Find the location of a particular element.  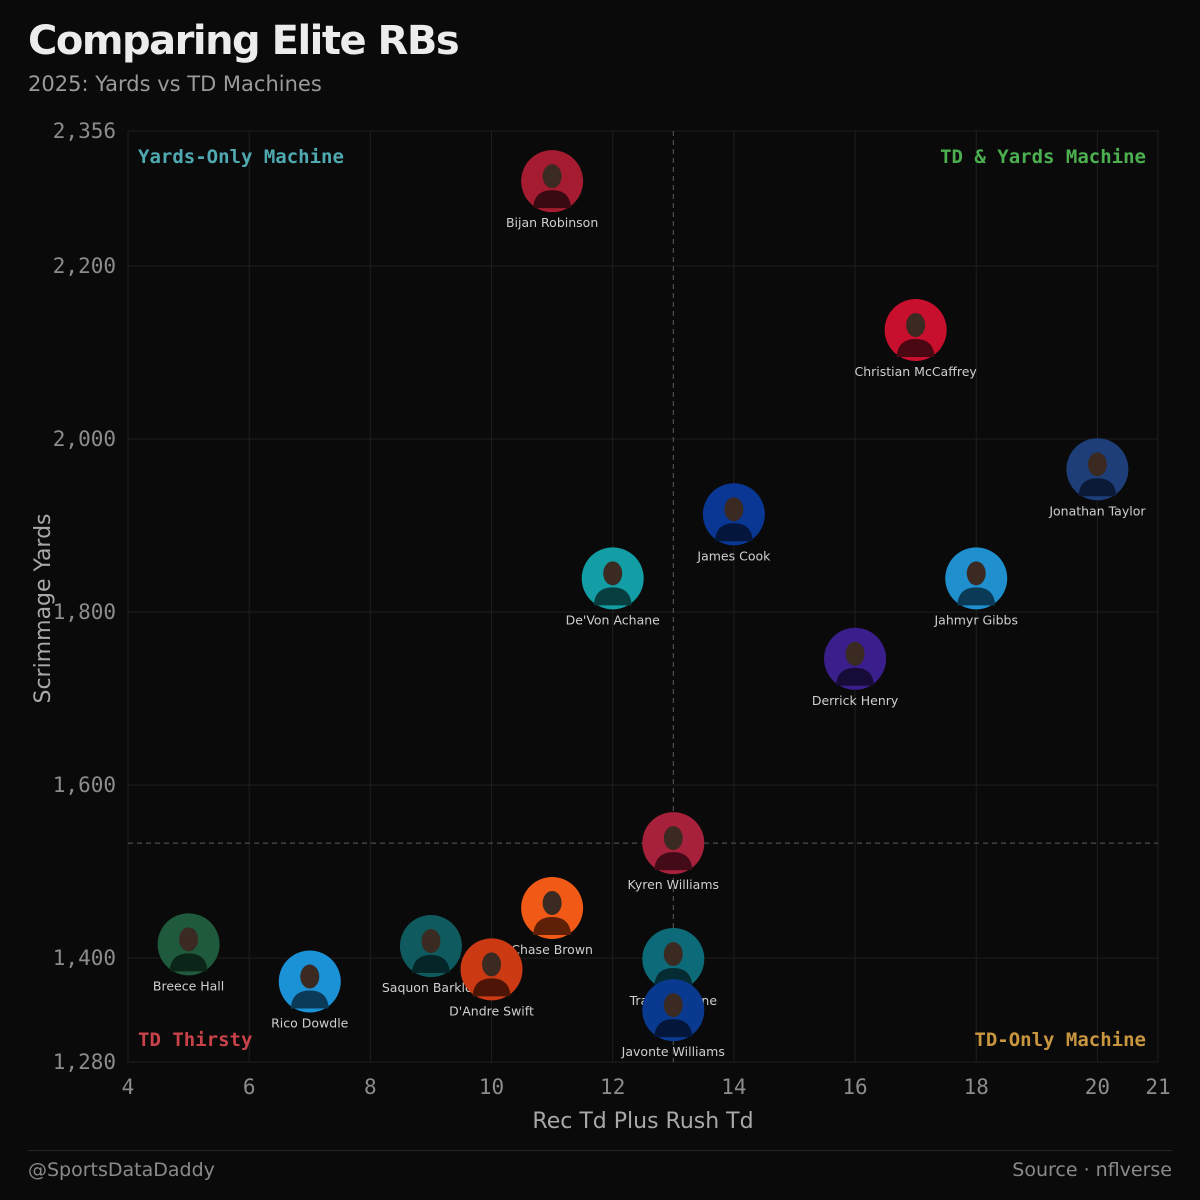

footer-divider is located at coordinates (600, 1150).